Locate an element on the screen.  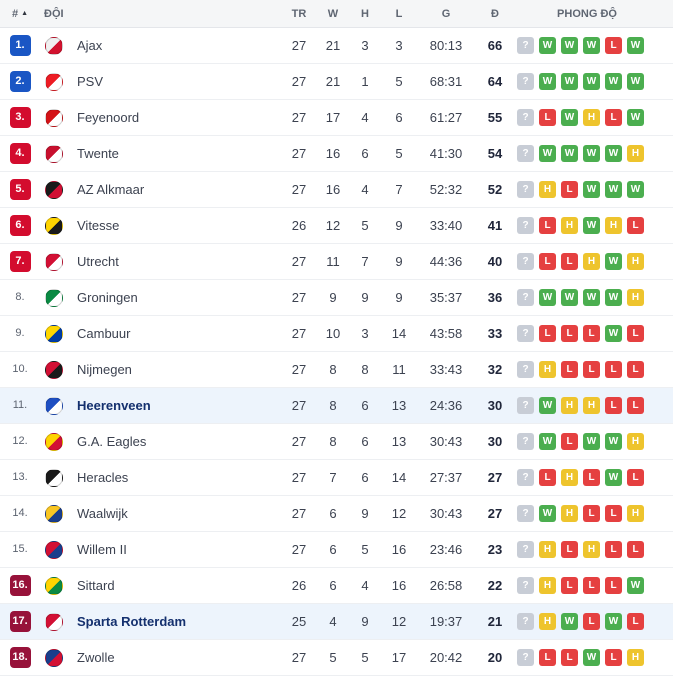
table-row: 18. Zwolle 27 5 5 17 20:42 20 ? L L W L H is located at coordinates (336, 658).